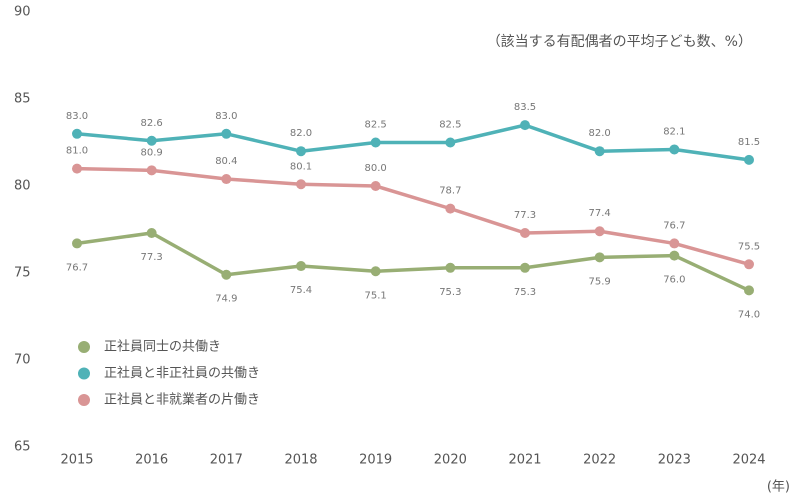 The image size is (800, 500). What do you see at coordinates (22, 447) in the screenshot?
I see `y-tick-label: 65` at bounding box center [22, 447].